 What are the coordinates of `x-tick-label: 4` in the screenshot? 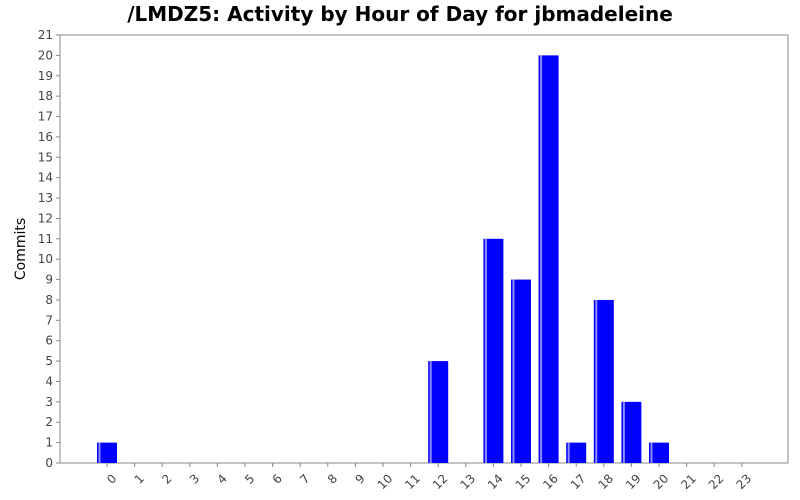 It's located at (221, 478).